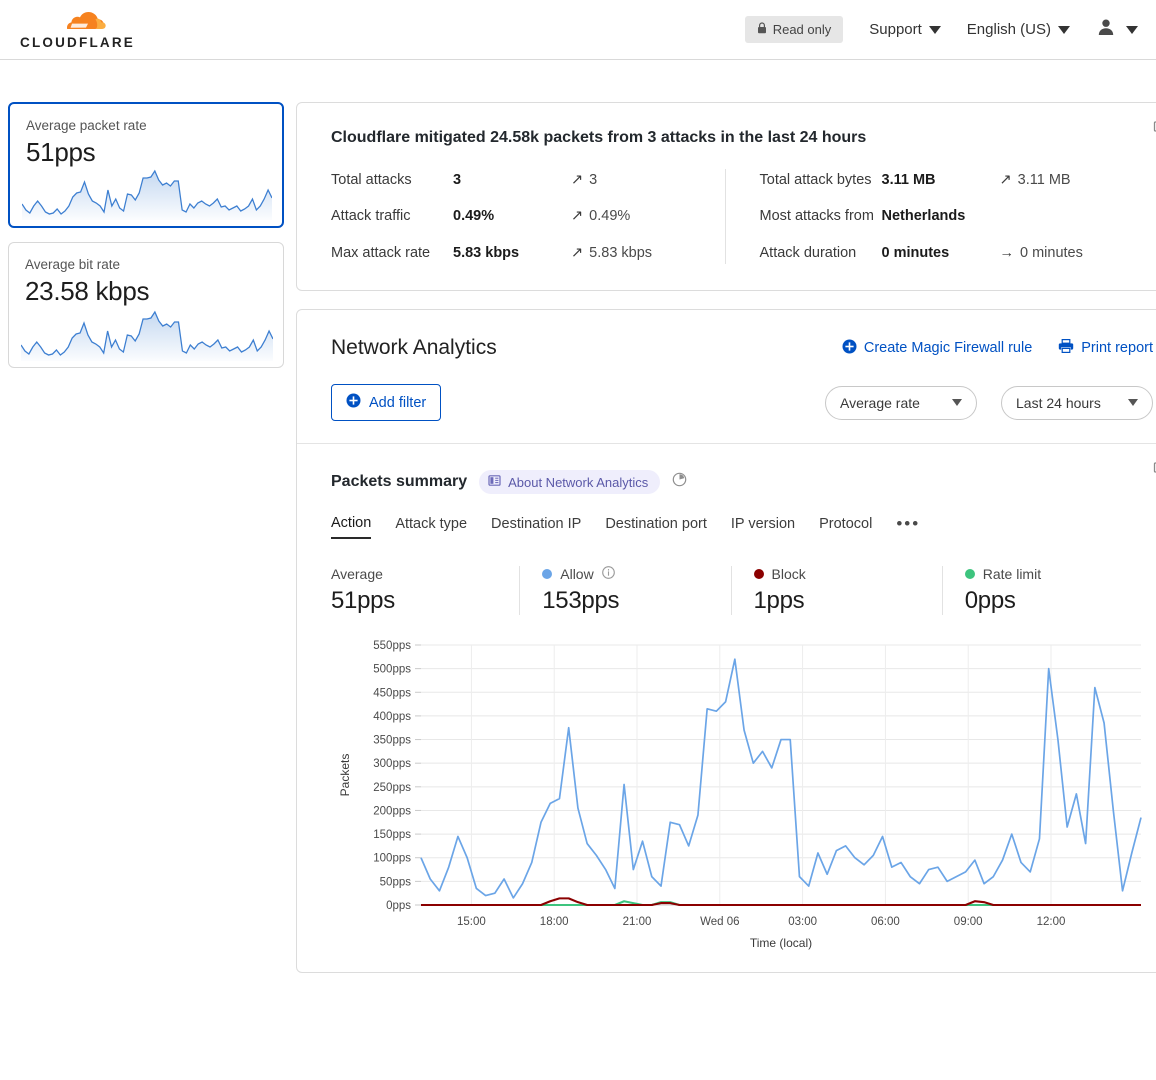 The height and width of the screenshot is (1080, 1156). I want to click on stat-name: Attack duration, so click(808, 252).